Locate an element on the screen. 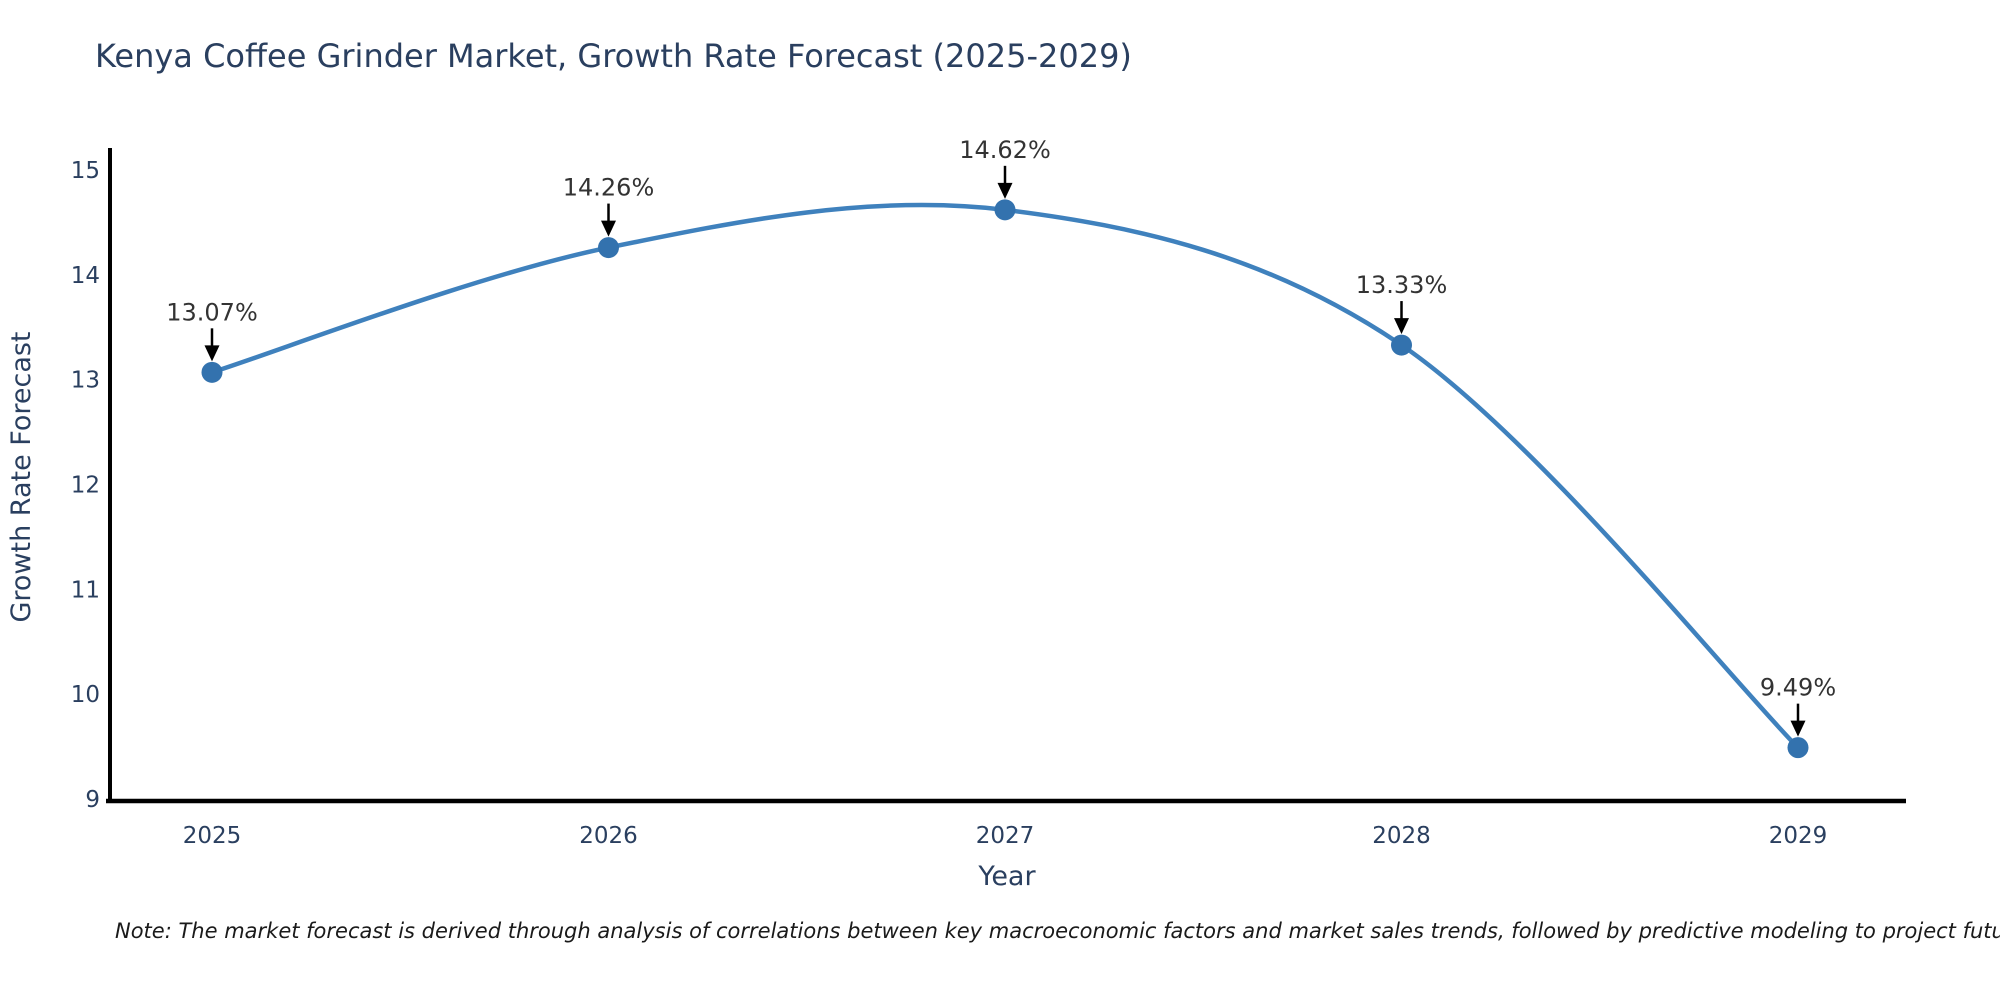 The height and width of the screenshot is (1000, 2000). y-tick-14: 14 is located at coordinates (85, 276).